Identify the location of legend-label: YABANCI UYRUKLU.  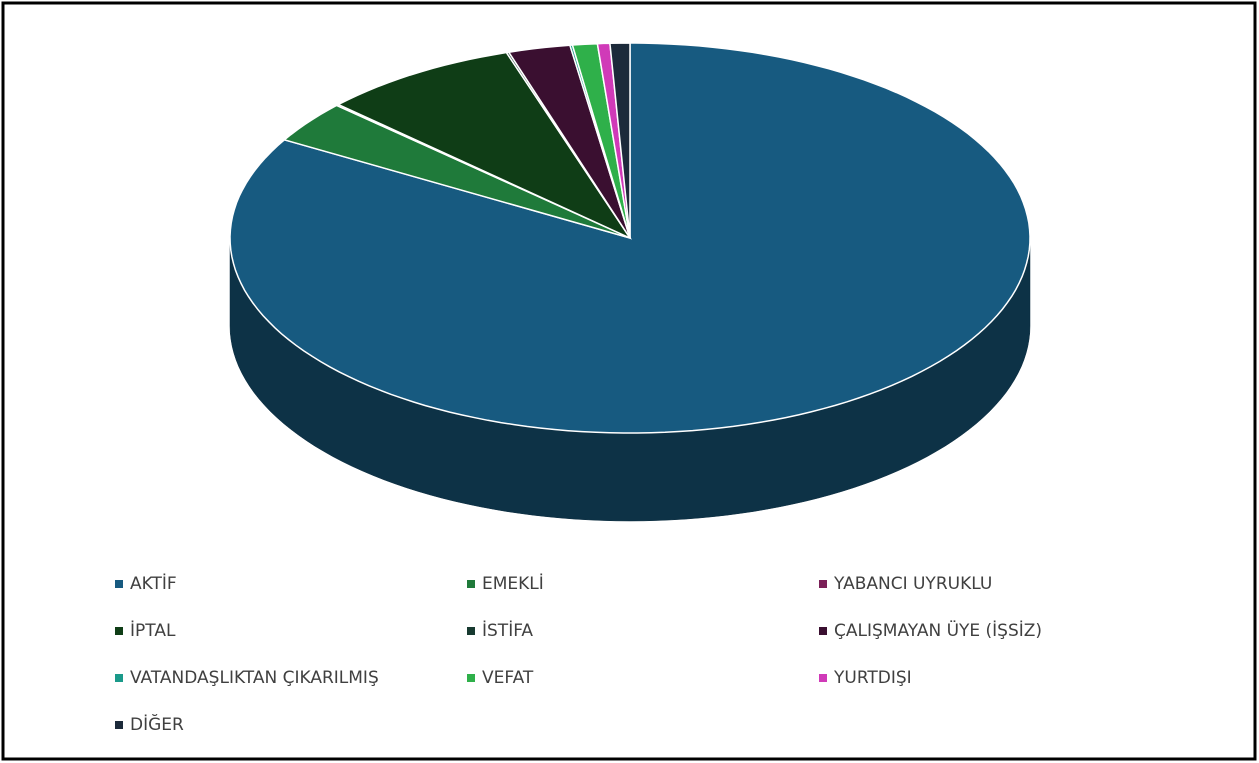
(912, 584).